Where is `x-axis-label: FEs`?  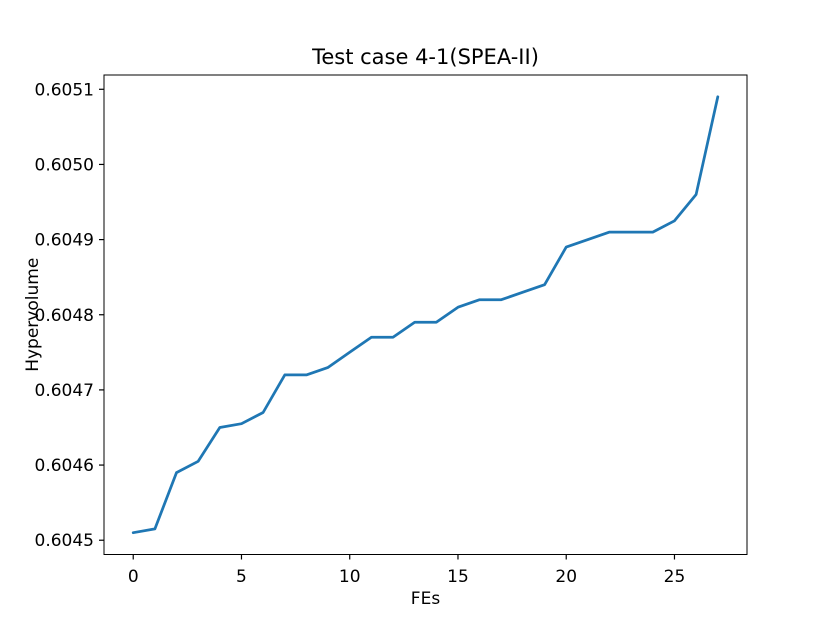 x-axis-label: FEs is located at coordinates (426, 599).